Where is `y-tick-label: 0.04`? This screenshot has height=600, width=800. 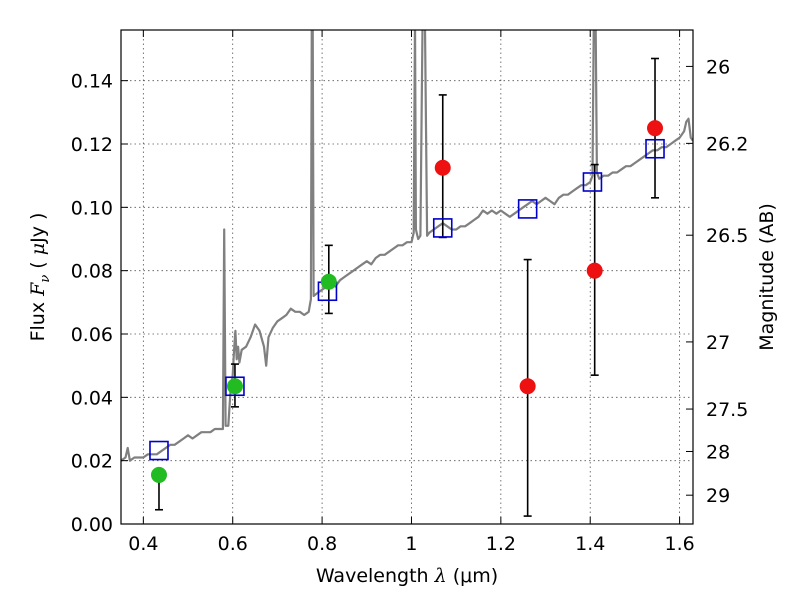
y-tick-label: 0.04 is located at coordinates (92, 398).